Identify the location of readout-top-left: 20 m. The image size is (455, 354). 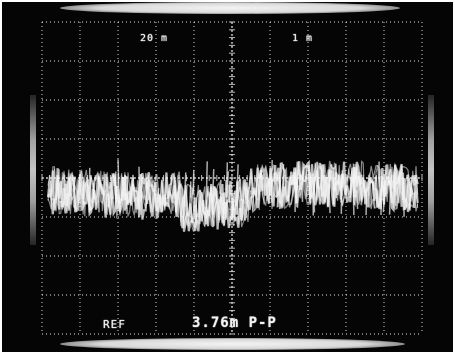
(154, 38).